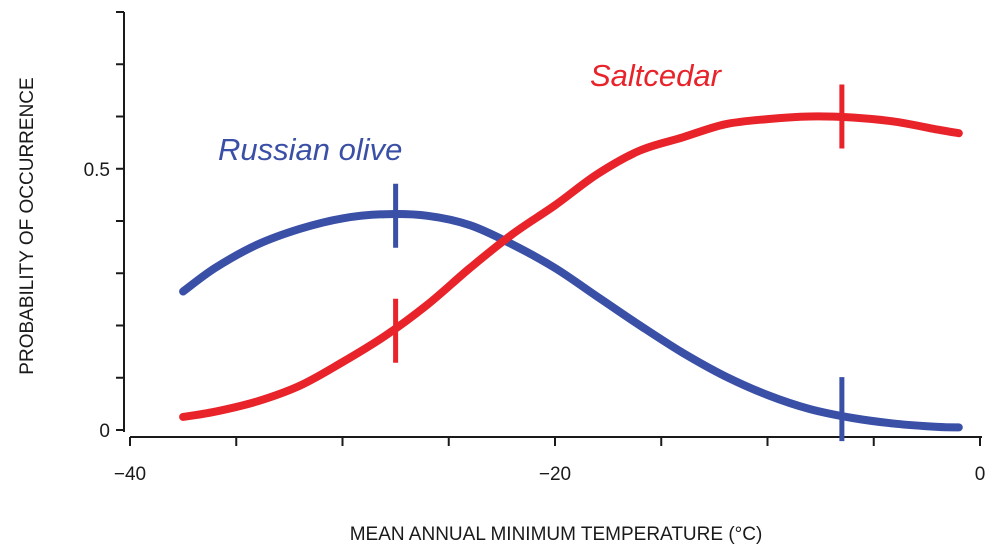  Describe the element at coordinates (555, 474) in the screenshot. I see `x-tick-label: −20` at that location.